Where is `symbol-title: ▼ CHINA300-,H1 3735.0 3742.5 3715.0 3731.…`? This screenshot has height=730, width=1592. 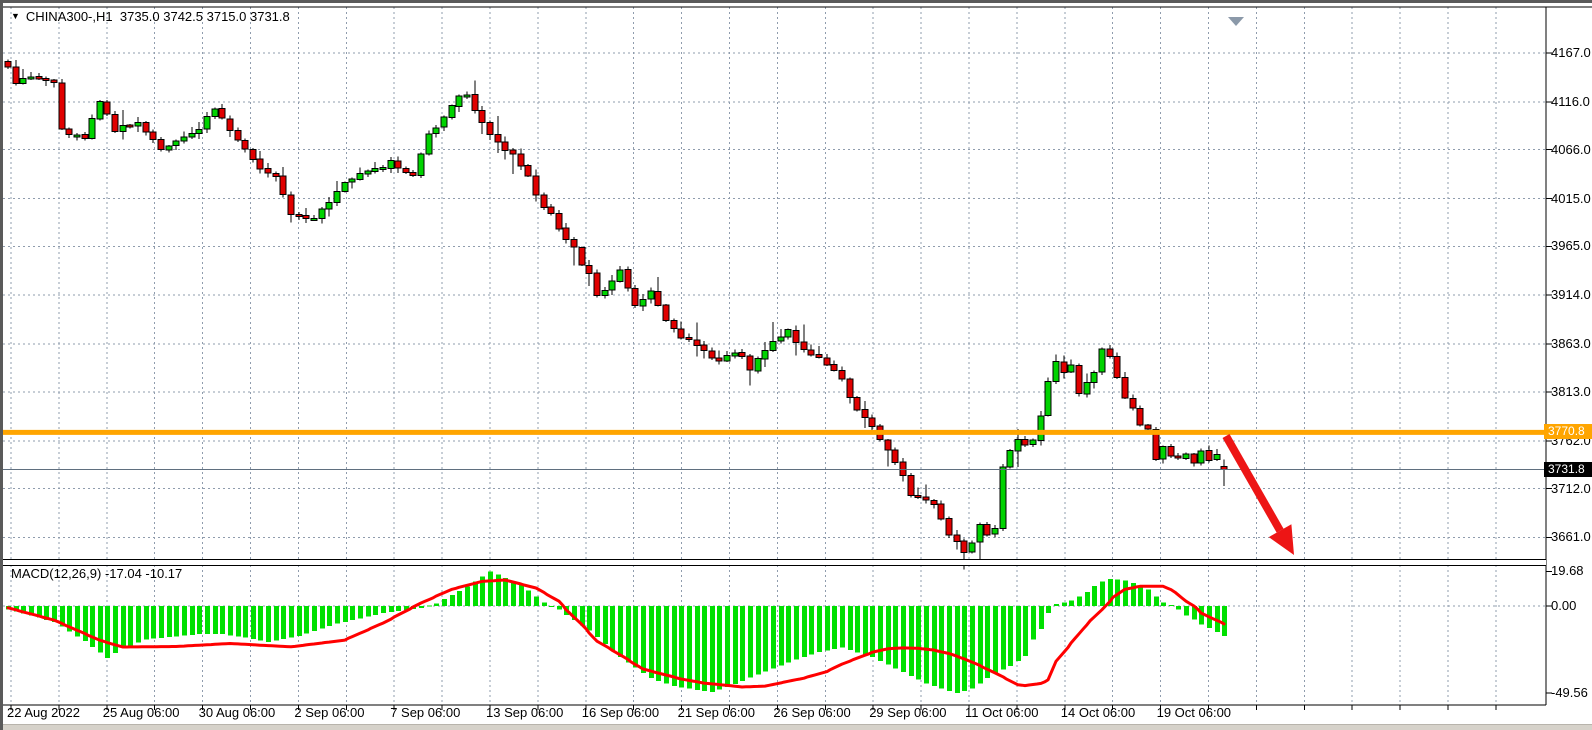 symbol-title: ▼ CHINA300-,H1 3735.0 3742.5 3715.0 3731.… is located at coordinates (150, 16).